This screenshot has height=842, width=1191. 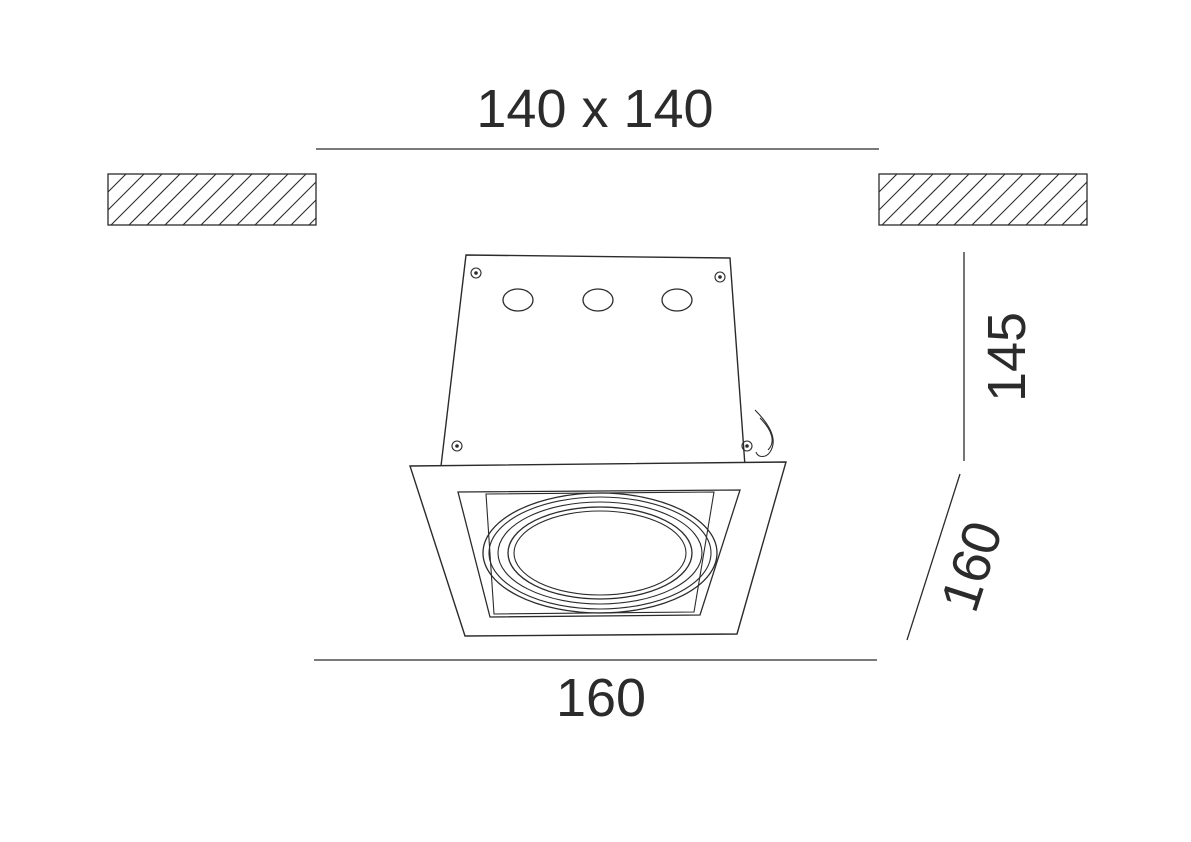 I want to click on cutout-dimension-label: 140 x 140, so click(x=594, y=109).